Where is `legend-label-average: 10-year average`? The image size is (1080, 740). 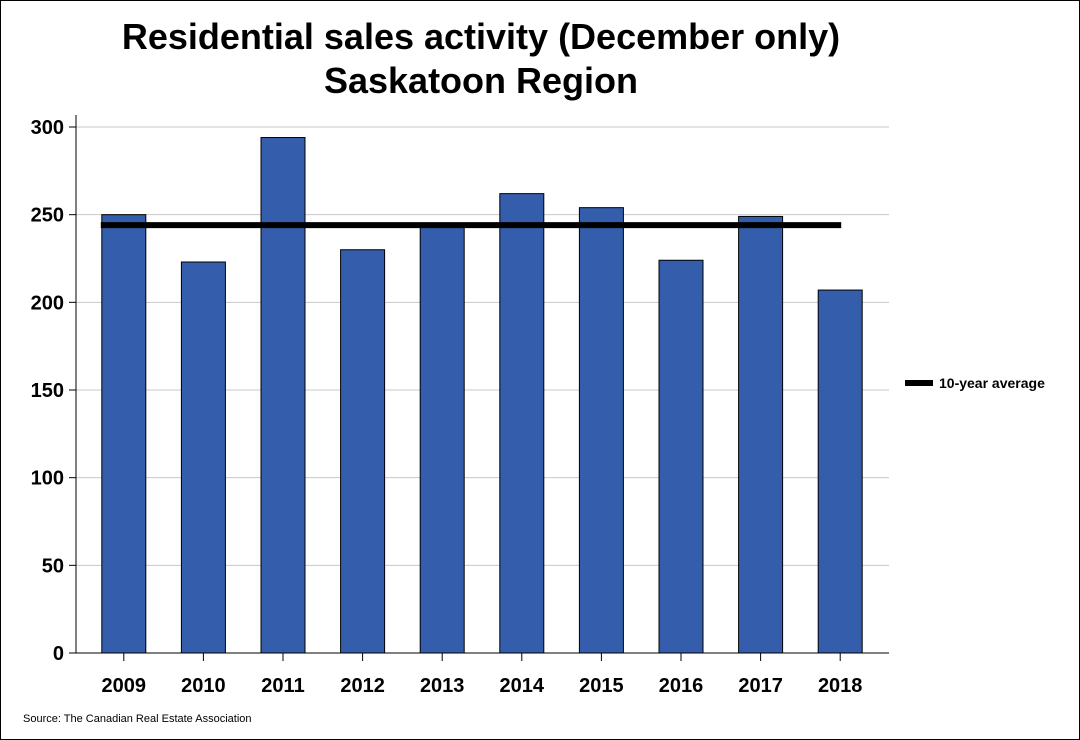
legend-label-average: 10-year average is located at coordinates (992, 383).